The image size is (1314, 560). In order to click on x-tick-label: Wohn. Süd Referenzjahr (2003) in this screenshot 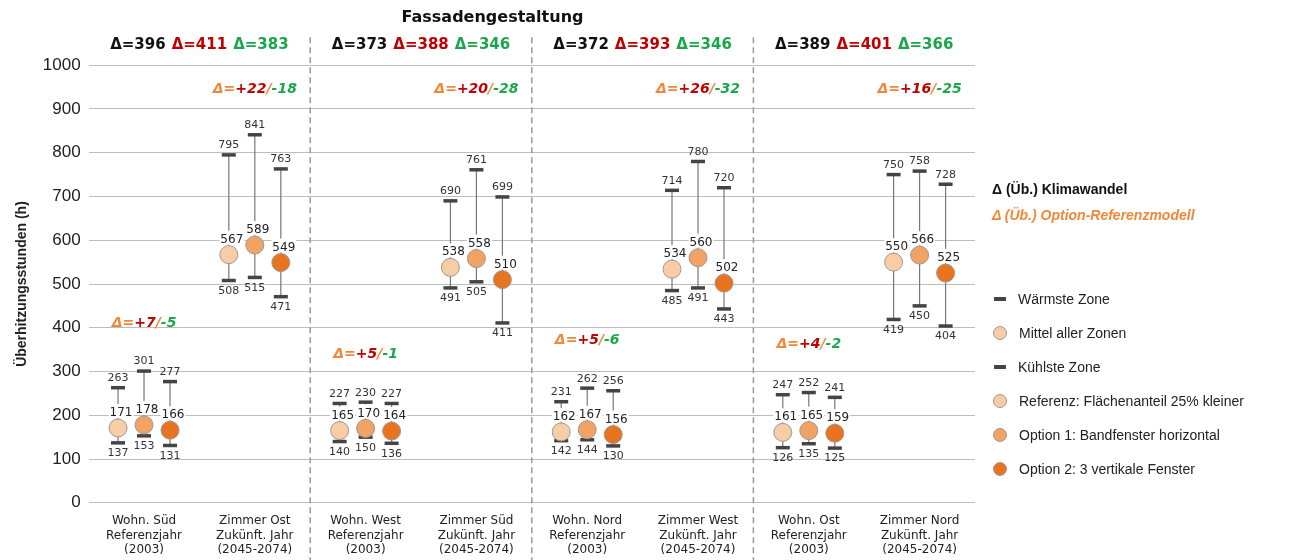, I will do `click(144, 534)`.